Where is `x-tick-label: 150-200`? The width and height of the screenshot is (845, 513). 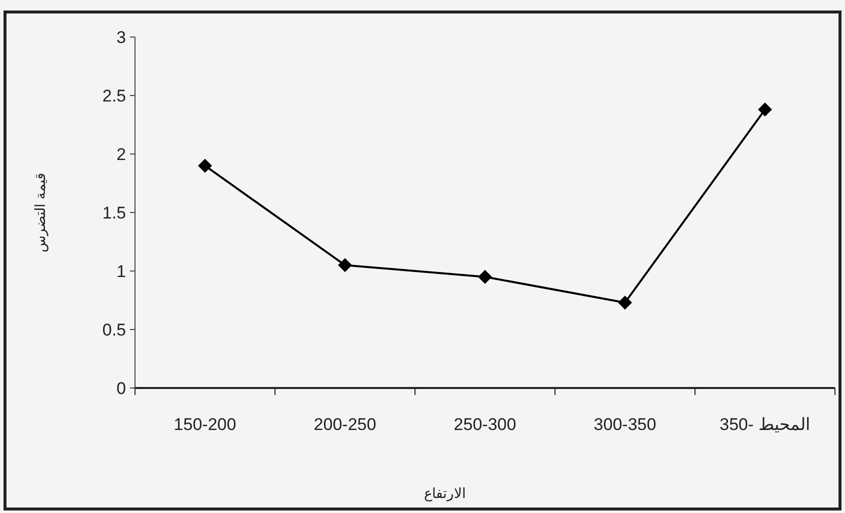 x-tick-label: 150-200 is located at coordinates (205, 424).